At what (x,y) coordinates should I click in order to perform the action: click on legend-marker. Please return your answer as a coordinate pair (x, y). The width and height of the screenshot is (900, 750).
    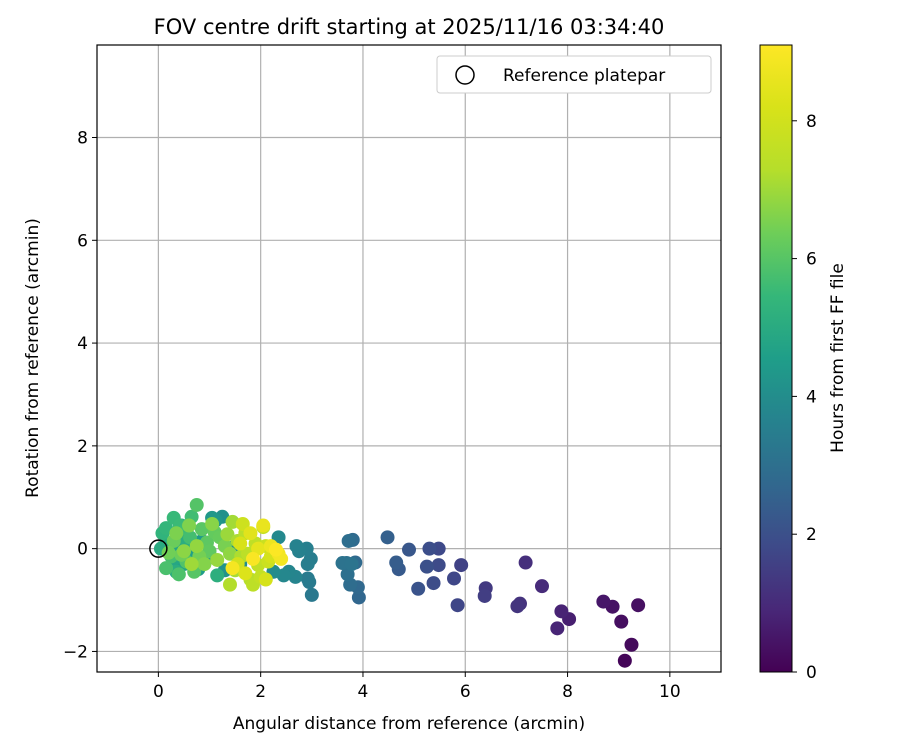
    Looking at the image, I should click on (465, 75).